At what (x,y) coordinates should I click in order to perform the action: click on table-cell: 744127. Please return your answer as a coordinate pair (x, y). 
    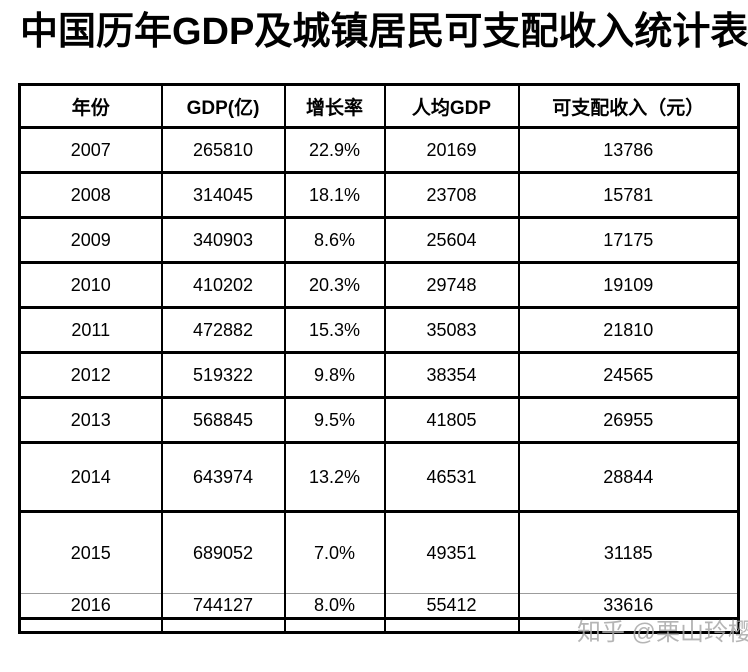
    Looking at the image, I should click on (223, 606).